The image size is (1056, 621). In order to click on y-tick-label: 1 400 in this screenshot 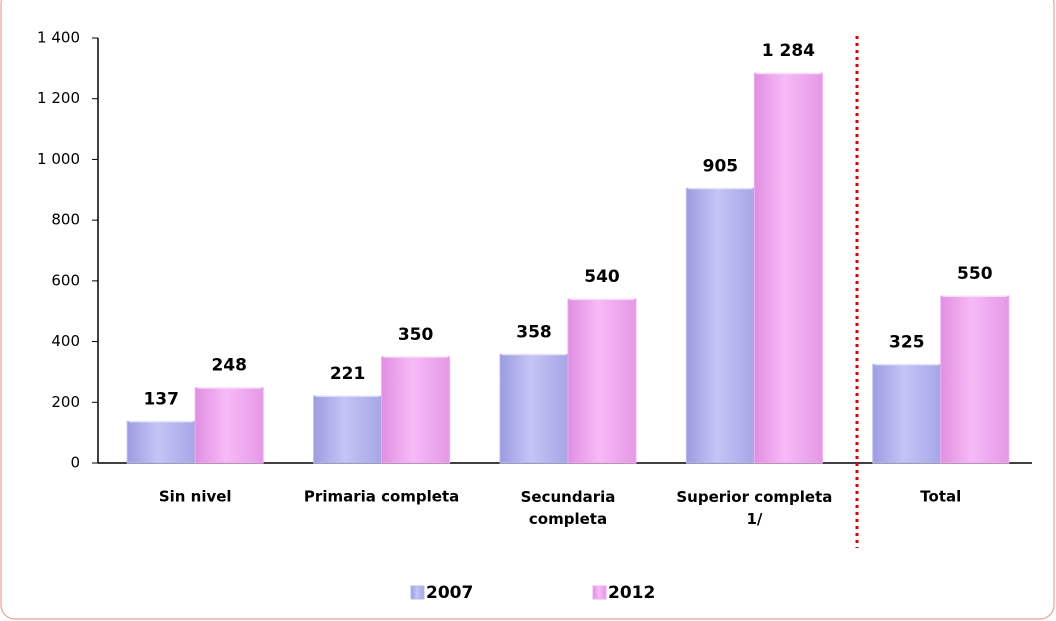, I will do `click(58, 38)`.